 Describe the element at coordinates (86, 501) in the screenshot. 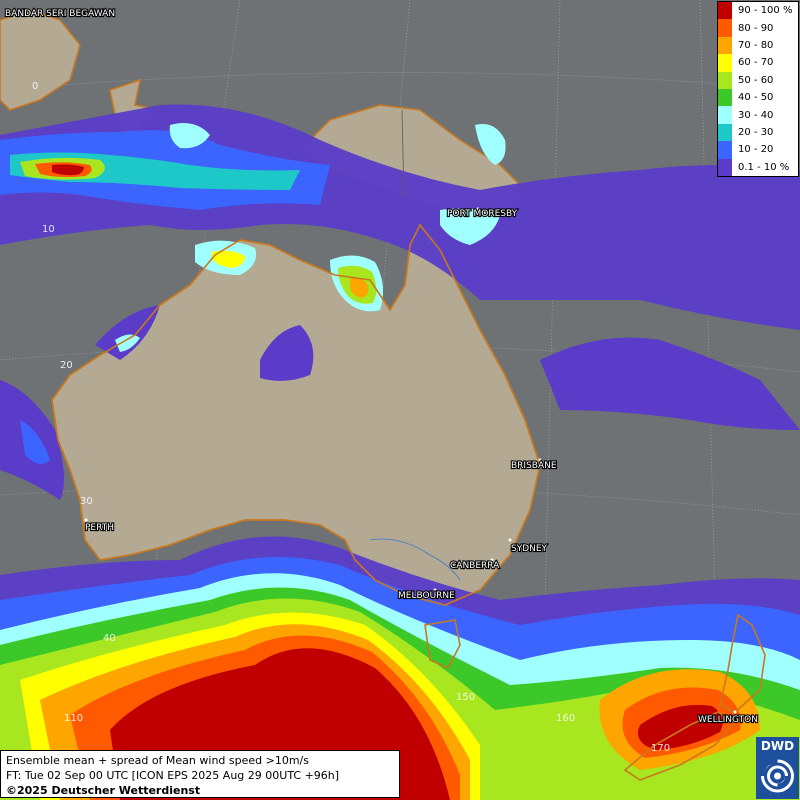

I see `grid-label-lat30: 30` at that location.